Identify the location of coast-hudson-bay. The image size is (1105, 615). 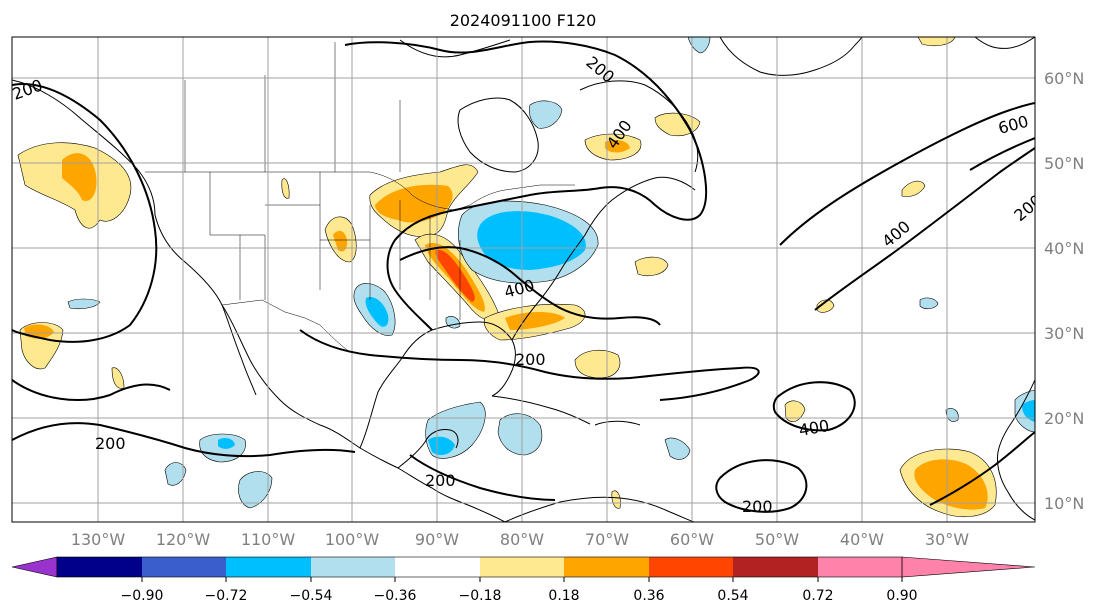
(498, 135).